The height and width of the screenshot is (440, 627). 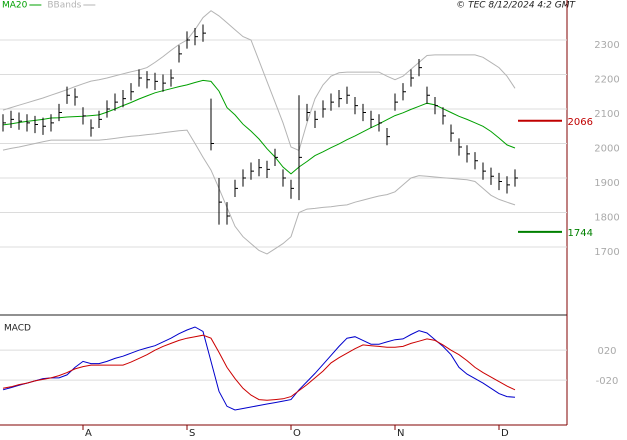 What do you see at coordinates (15, 6) in the screenshot?
I see `legend-label: MA20` at bounding box center [15, 6].